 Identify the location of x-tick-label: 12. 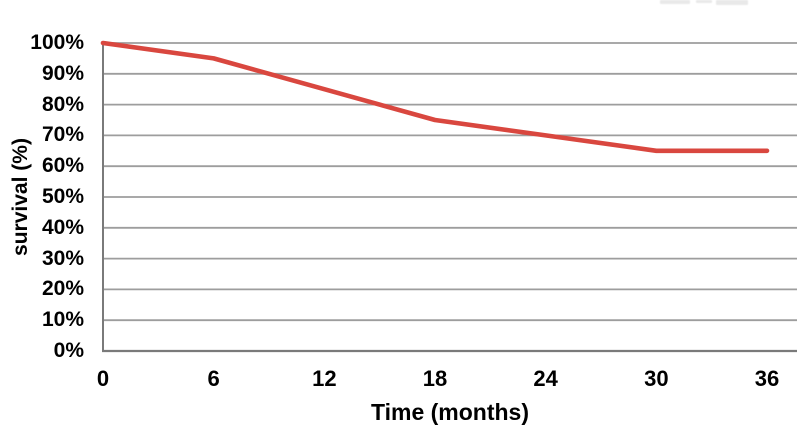
(324, 378).